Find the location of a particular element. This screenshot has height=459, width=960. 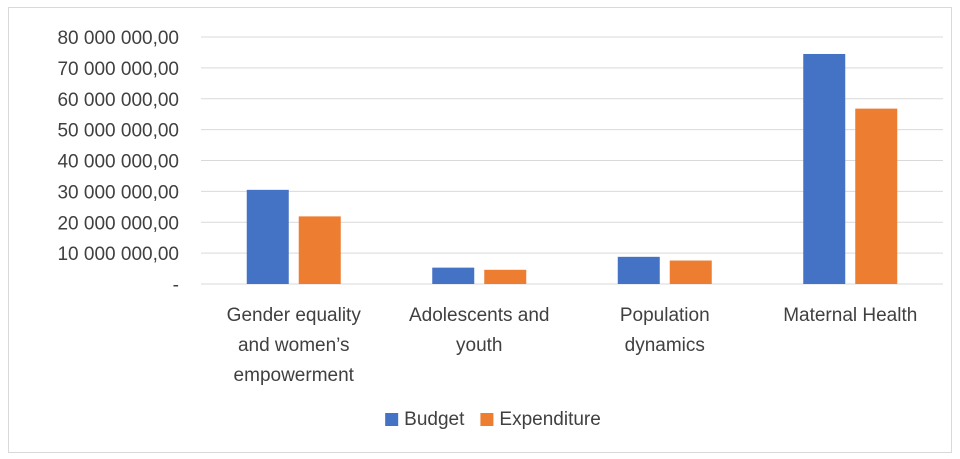

y-tick-label: 40 000 000,00 is located at coordinates (118, 162).